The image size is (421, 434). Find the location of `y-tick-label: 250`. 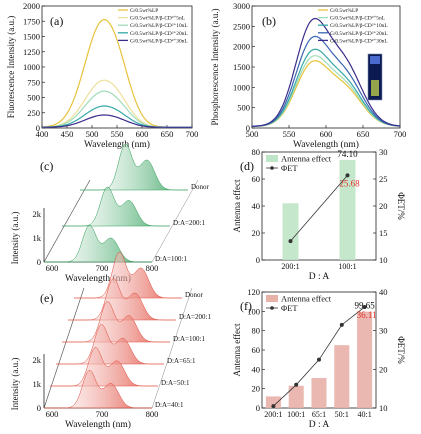

y-tick-label: 250 is located at coordinates (33, 113).